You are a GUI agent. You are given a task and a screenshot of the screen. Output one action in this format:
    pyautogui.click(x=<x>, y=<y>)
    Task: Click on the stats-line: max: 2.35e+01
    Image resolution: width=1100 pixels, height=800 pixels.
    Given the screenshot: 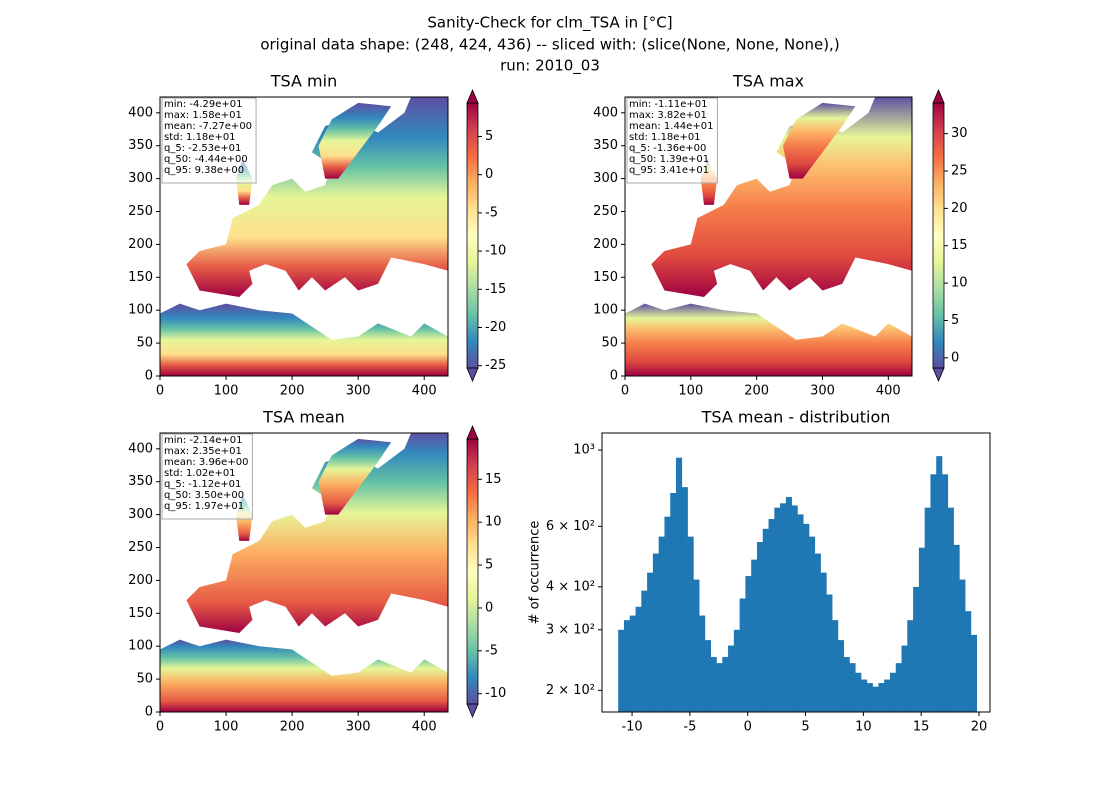 What is the action you would take?
    pyautogui.click(x=203, y=451)
    